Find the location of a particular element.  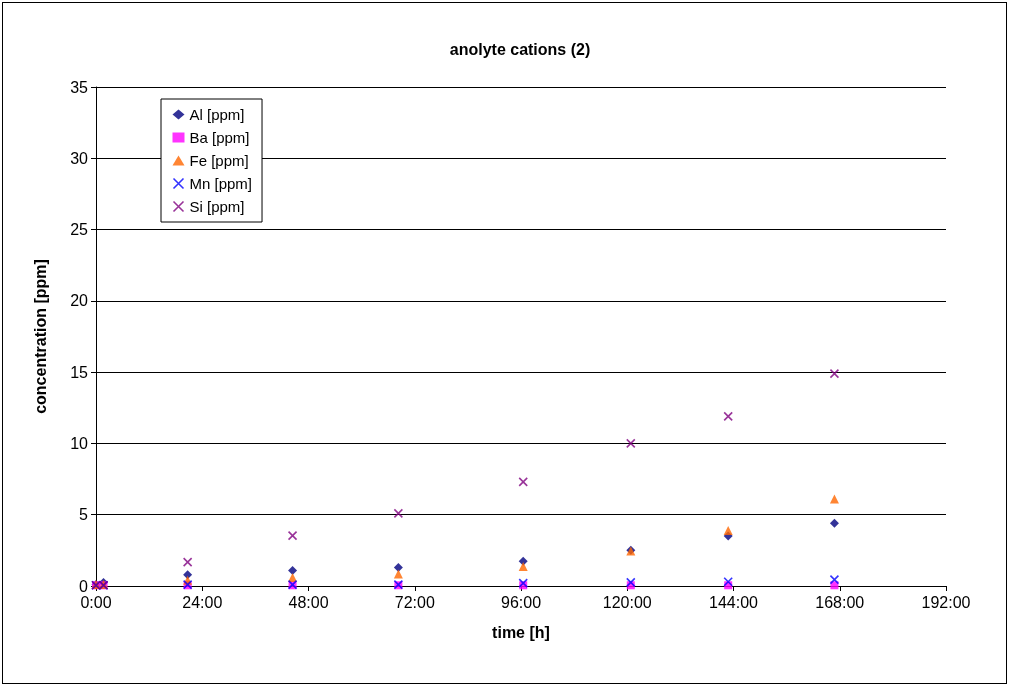

x-tick-label: 192:00 is located at coordinates (946, 602).